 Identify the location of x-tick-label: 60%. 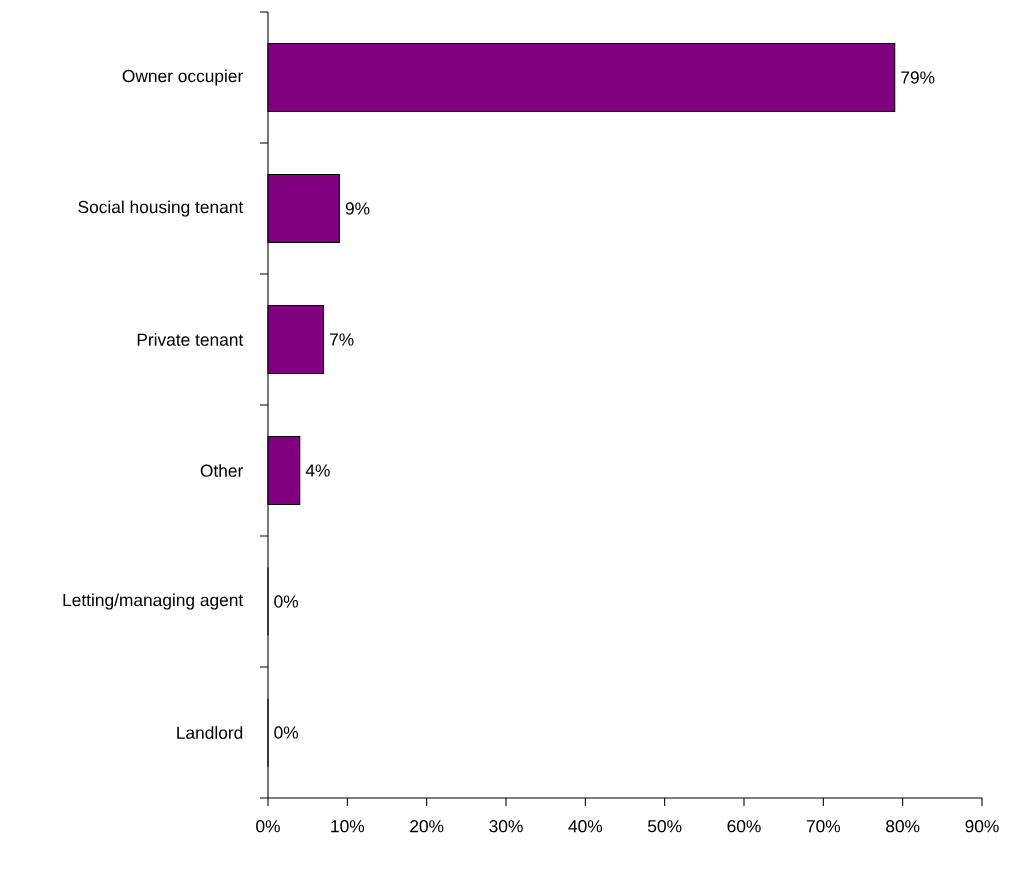
(744, 826).